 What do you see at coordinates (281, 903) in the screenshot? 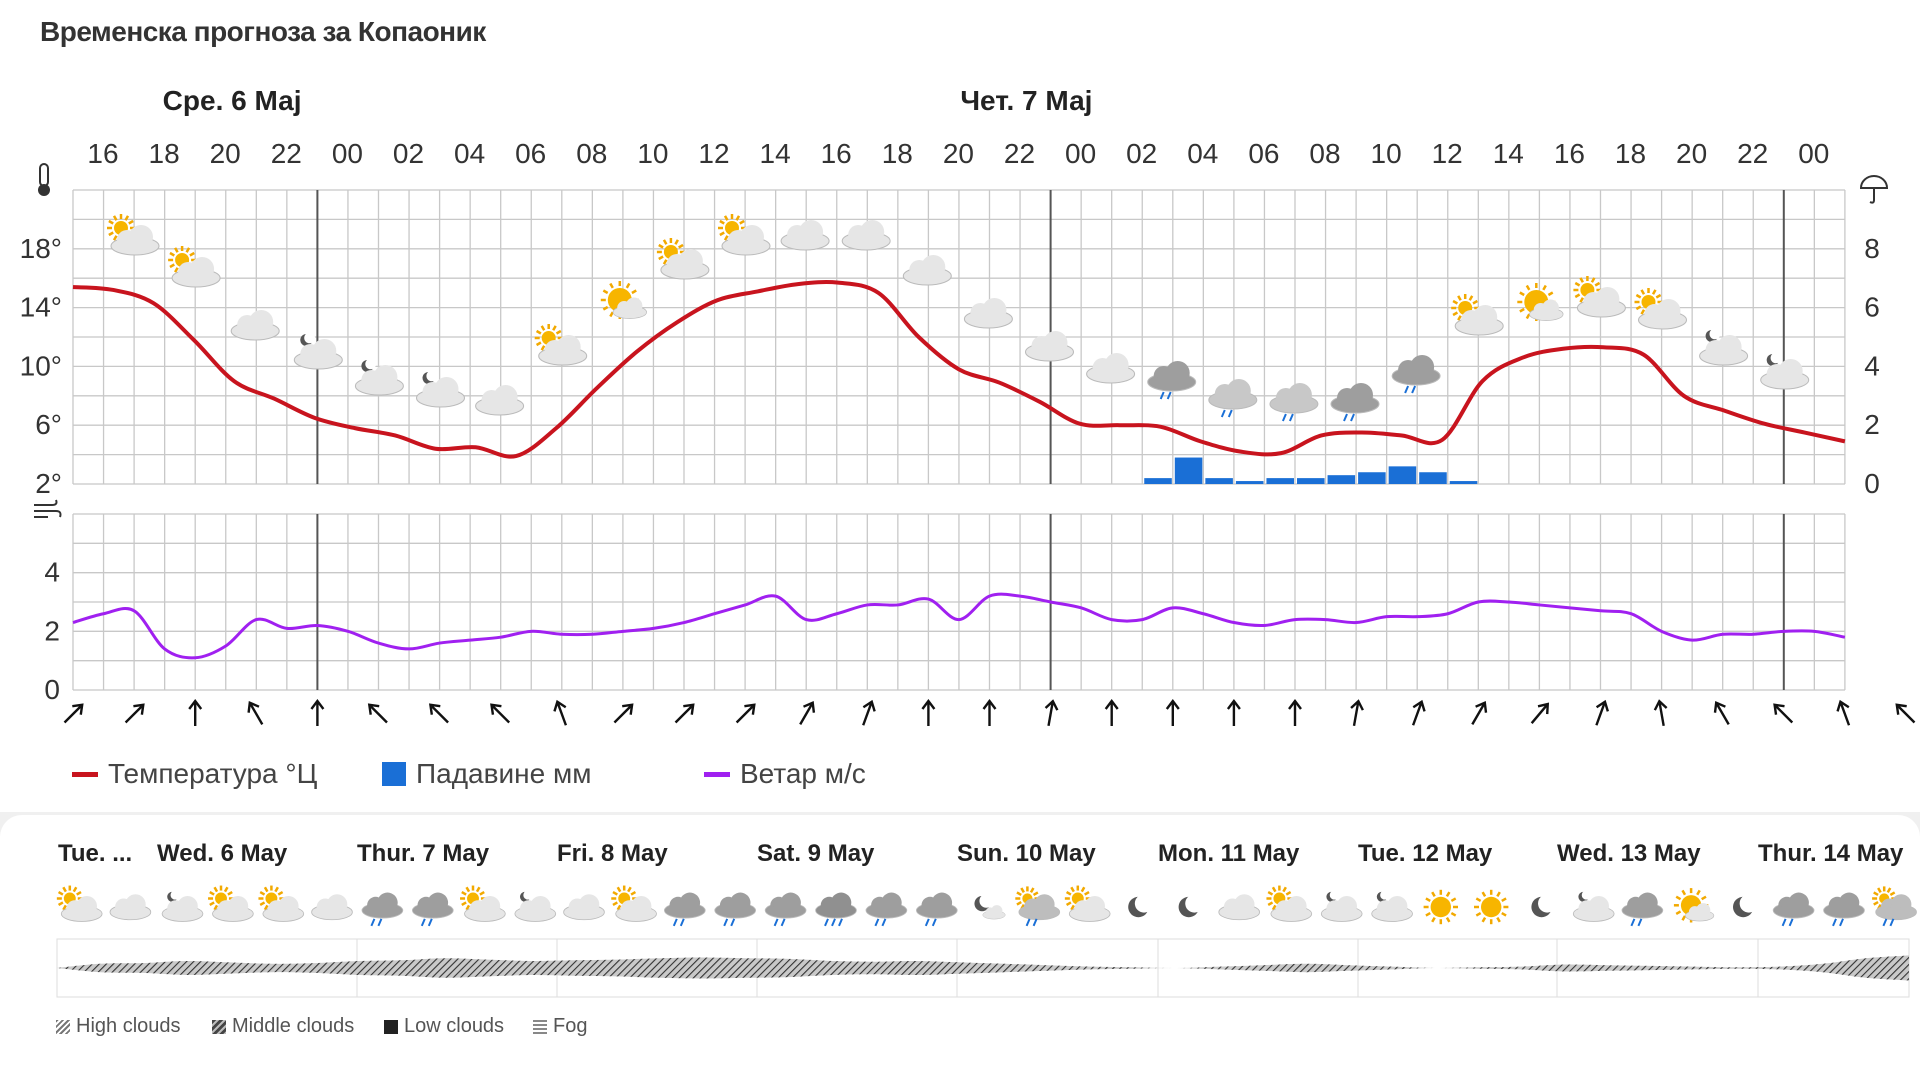
I see `partly-cloudy-day-icon` at bounding box center [281, 903].